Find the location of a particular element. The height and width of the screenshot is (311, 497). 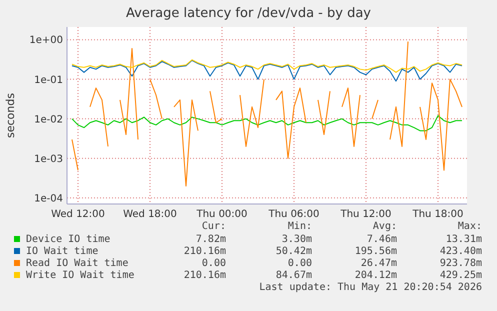

text: 923.78m is located at coordinates (461, 263).